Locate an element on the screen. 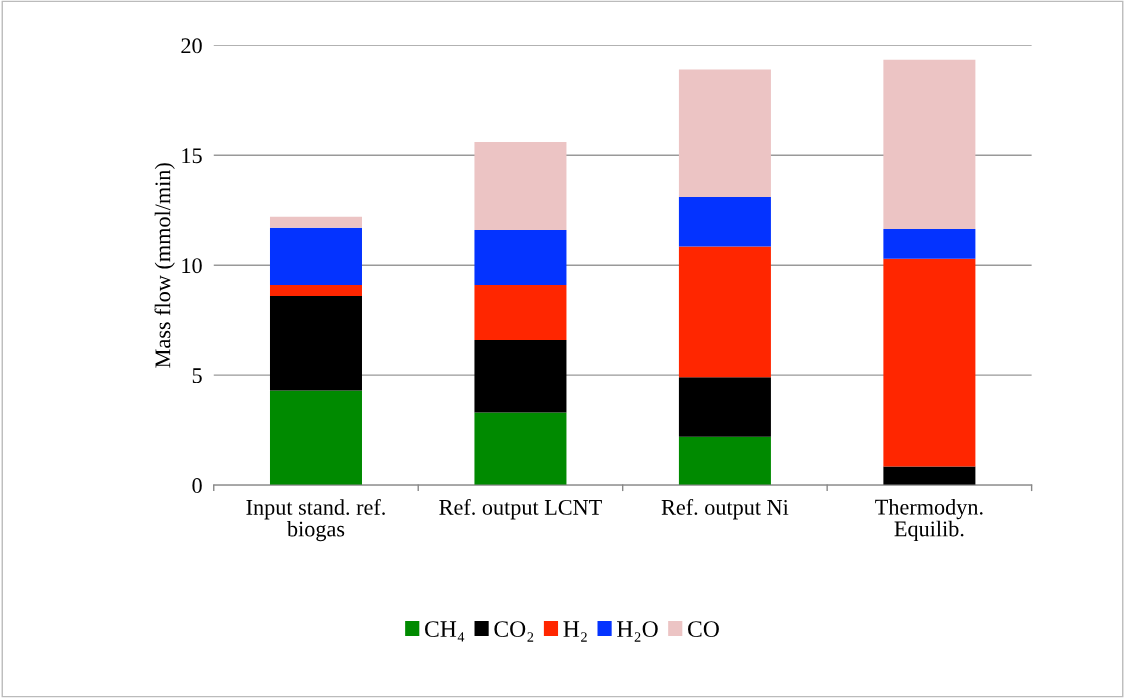  x-tick-label: Ref. output LCNT is located at coordinates (520, 509).